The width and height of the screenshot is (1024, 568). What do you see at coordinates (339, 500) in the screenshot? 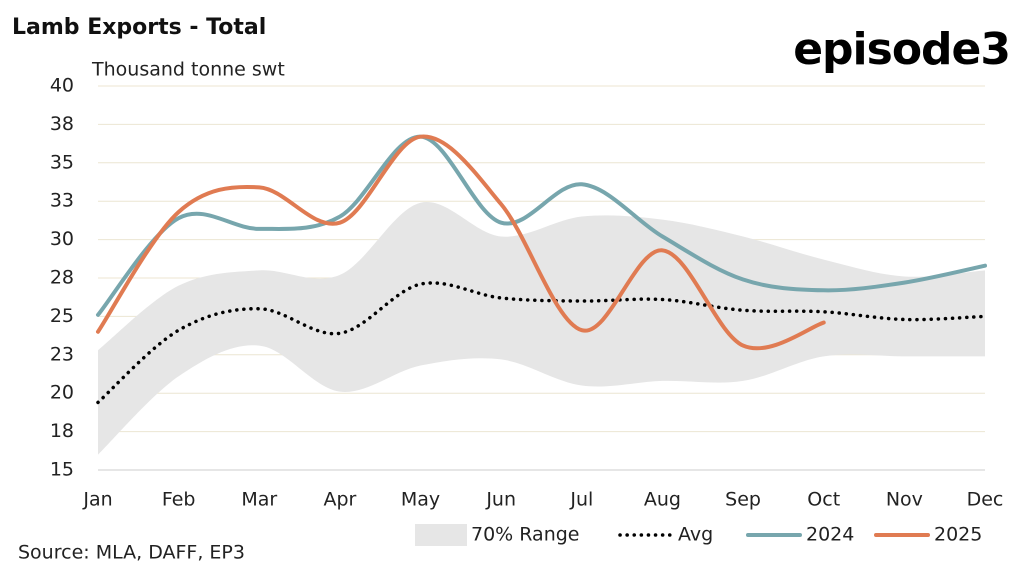
I see `x-tick-label: Apr` at bounding box center [339, 500].